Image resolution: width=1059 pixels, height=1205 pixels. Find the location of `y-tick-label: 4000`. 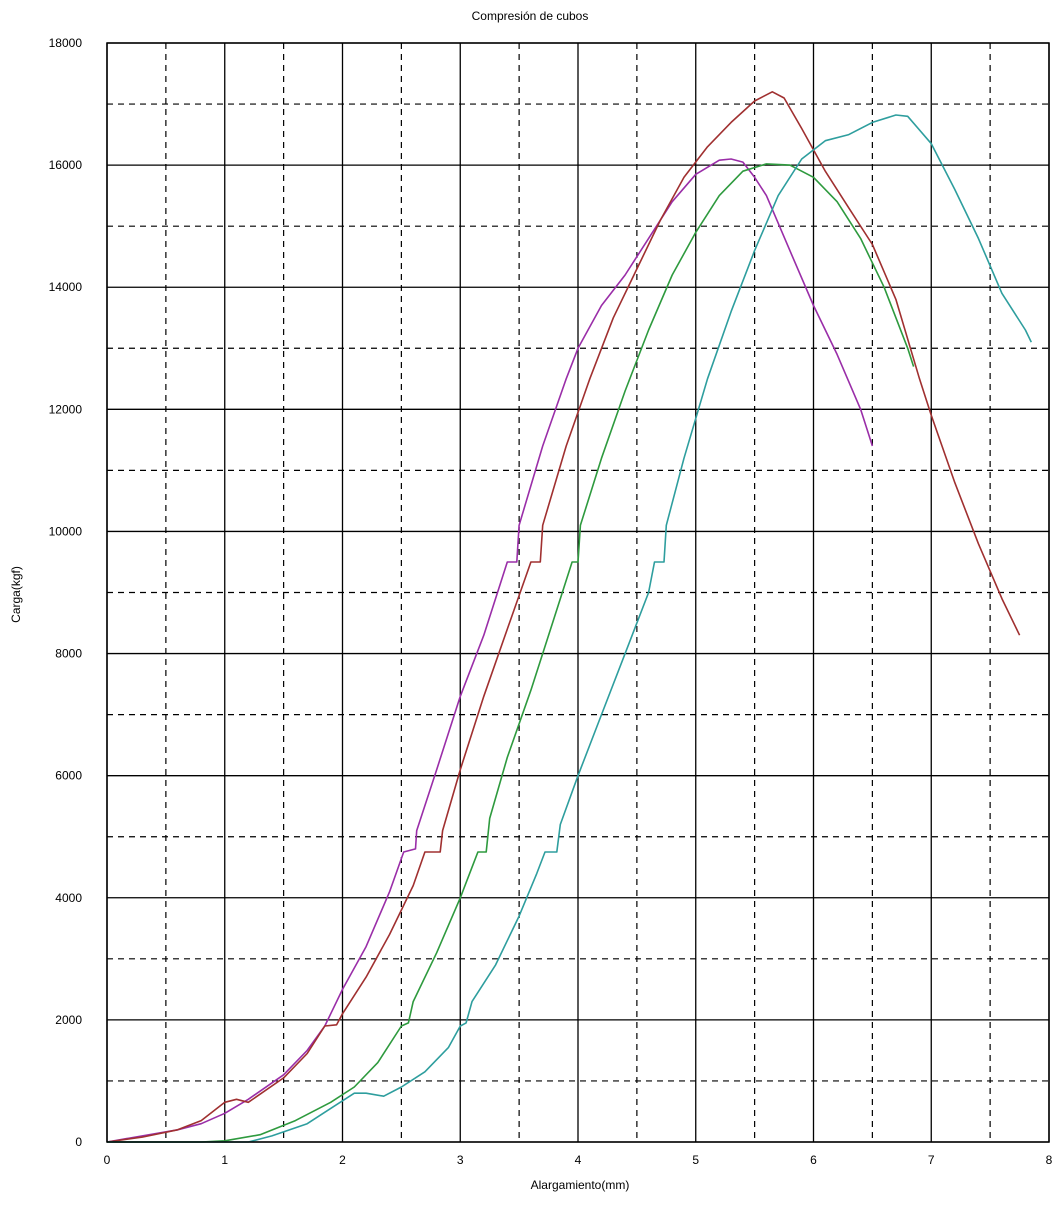

y-tick-label: 4000 is located at coordinates (68, 898).